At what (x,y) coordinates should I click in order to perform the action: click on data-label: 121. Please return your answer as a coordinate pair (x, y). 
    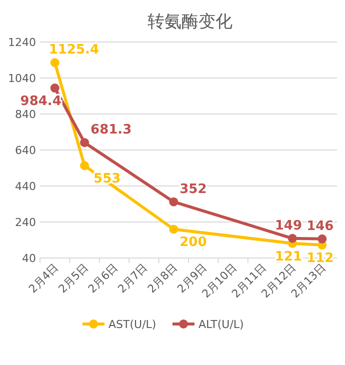
    Looking at the image, I should click on (288, 256).